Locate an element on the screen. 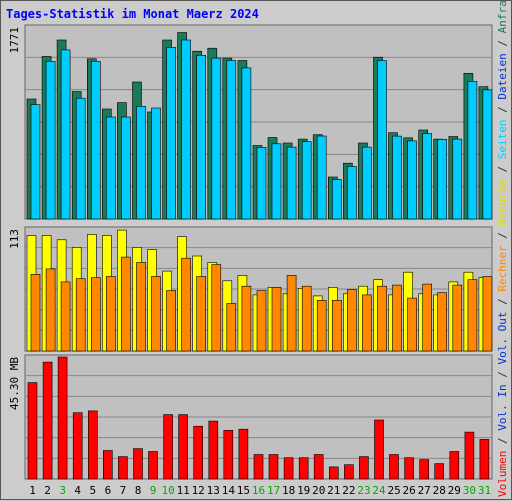  legend-entry-2: Vol. In is located at coordinates (502, 407).